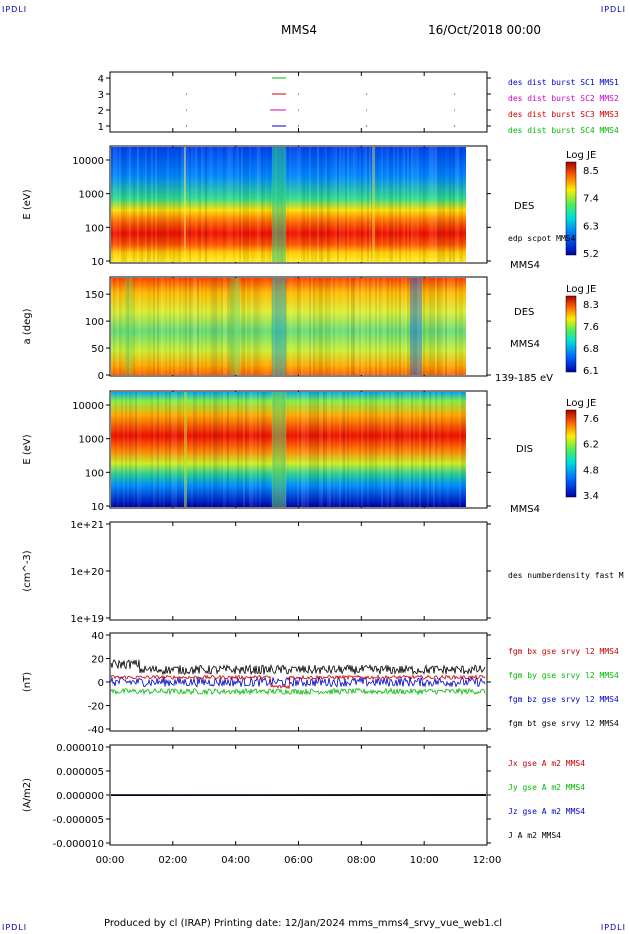  I want to click on legend-entry: des dist burst SC1 MMS1, so click(563, 82).